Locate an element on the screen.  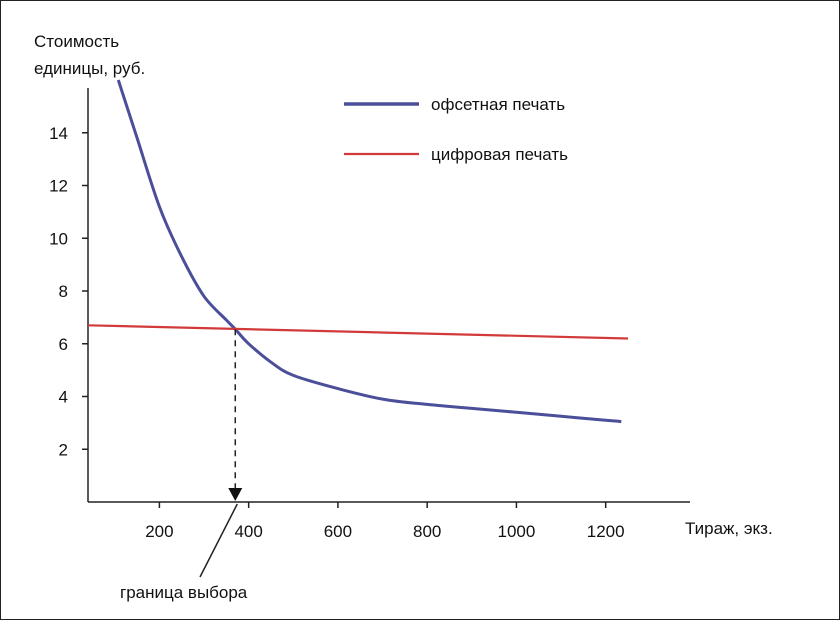
annotation-label: граница выбора is located at coordinates (184, 592).